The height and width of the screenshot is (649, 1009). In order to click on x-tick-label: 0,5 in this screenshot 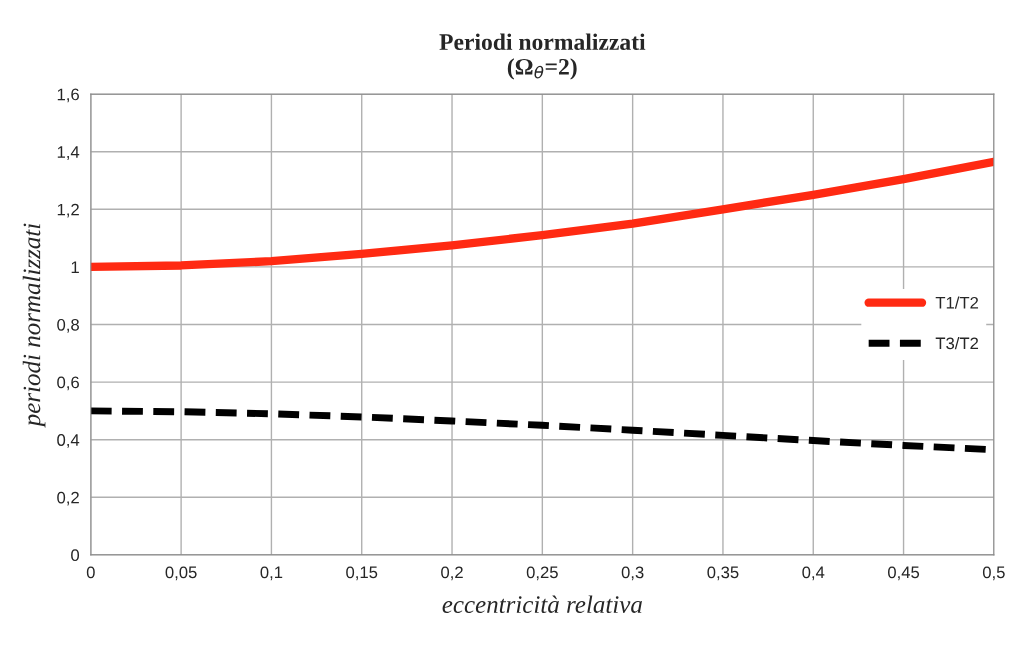, I will do `click(993, 573)`.